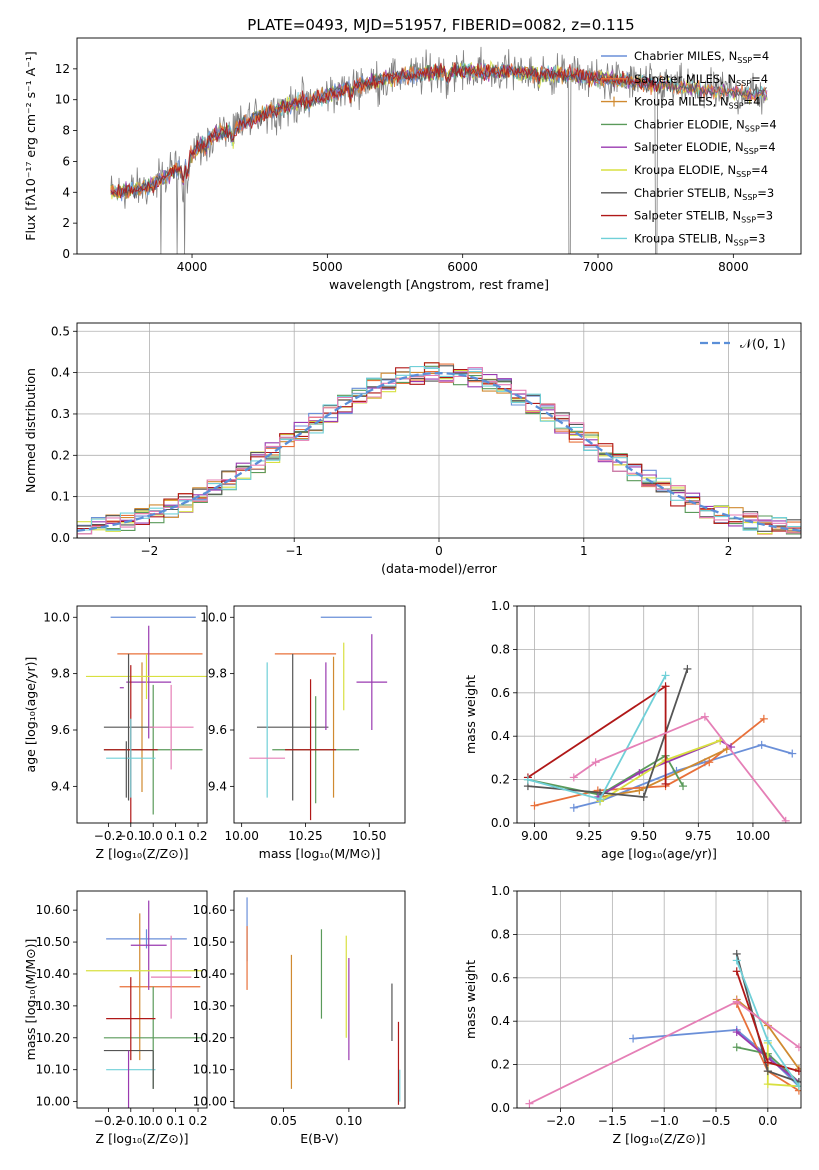 The width and height of the screenshot is (819, 1170). I want to click on legend-label: Salpeter ELODIE, NSSP=4, so click(705, 148).